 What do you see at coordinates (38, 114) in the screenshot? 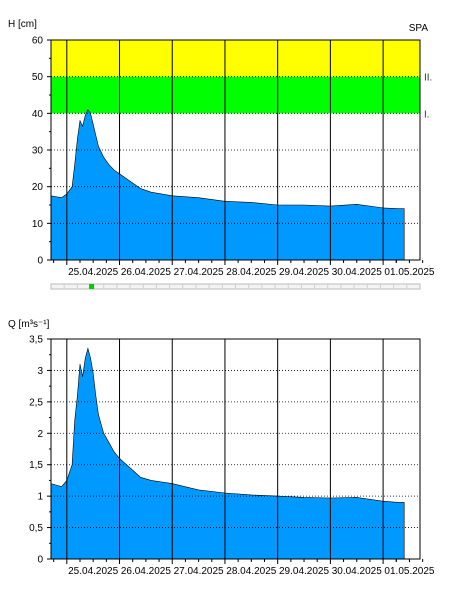
I see `y-tick-label: 40` at bounding box center [38, 114].